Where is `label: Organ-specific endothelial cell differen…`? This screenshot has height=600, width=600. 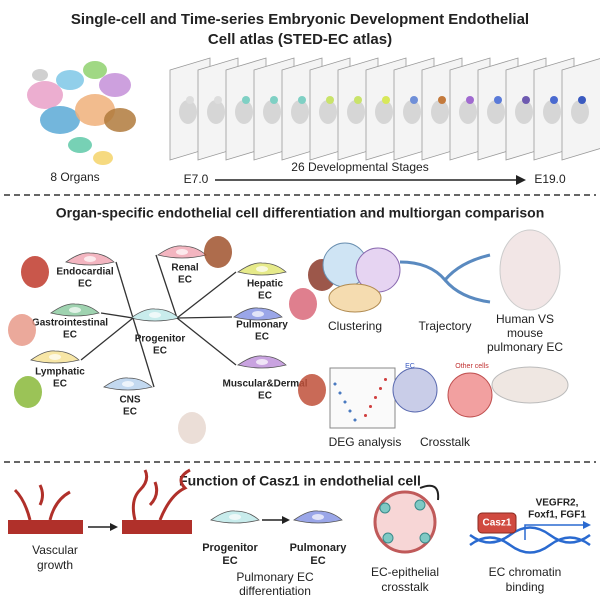 label: Organ-specific endothelial cell differen… is located at coordinates (300, 213).